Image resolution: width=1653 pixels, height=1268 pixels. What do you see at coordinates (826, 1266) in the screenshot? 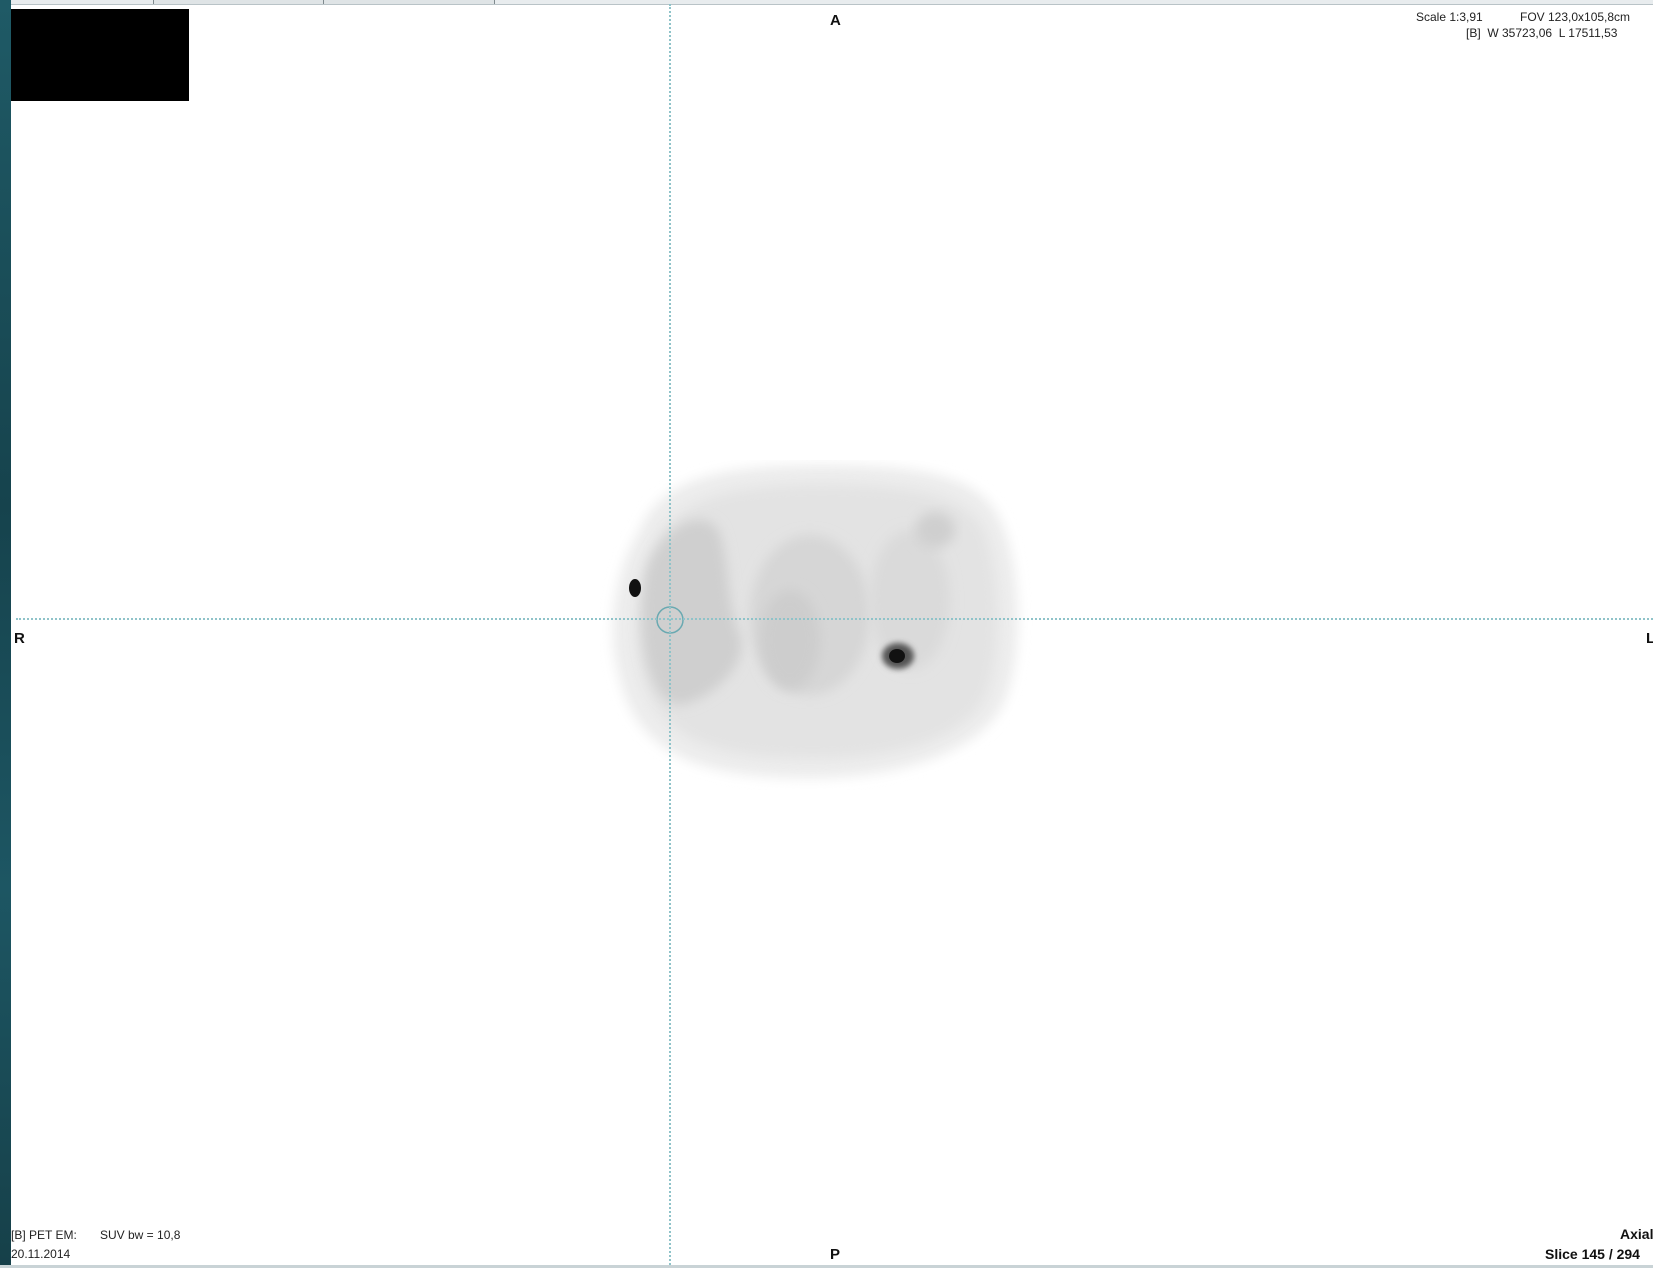
I see `bottom-window-border` at bounding box center [826, 1266].